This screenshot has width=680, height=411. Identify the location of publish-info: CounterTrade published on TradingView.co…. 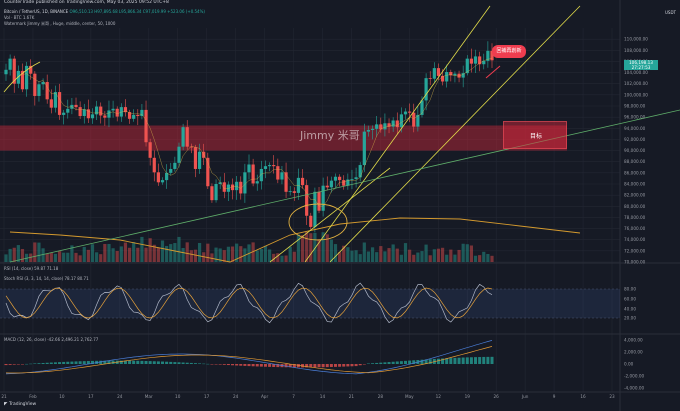
(86, 2).